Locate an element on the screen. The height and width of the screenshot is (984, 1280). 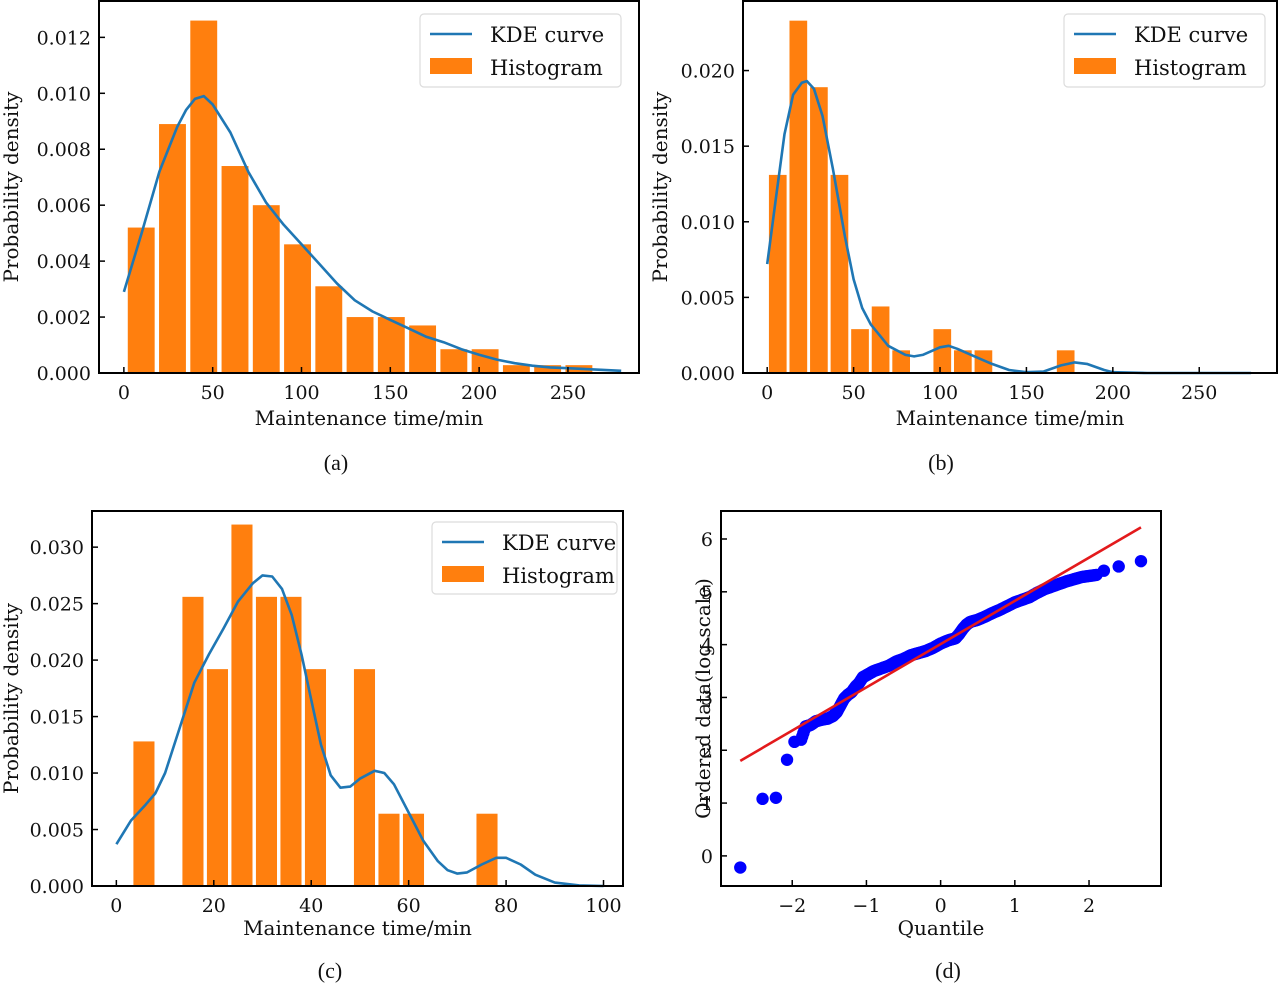
legend-kde-label: KDE curve is located at coordinates (547, 35).